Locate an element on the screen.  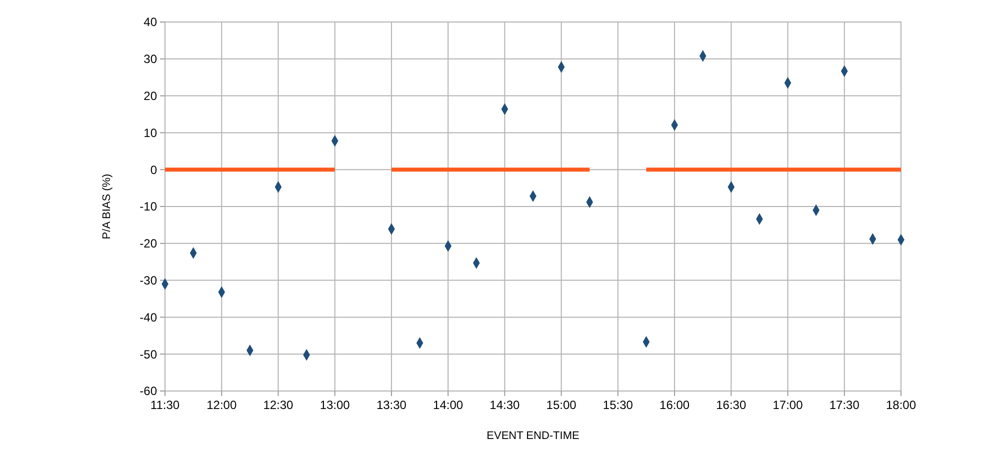
y-tick-label: 30 is located at coordinates (151, 59).